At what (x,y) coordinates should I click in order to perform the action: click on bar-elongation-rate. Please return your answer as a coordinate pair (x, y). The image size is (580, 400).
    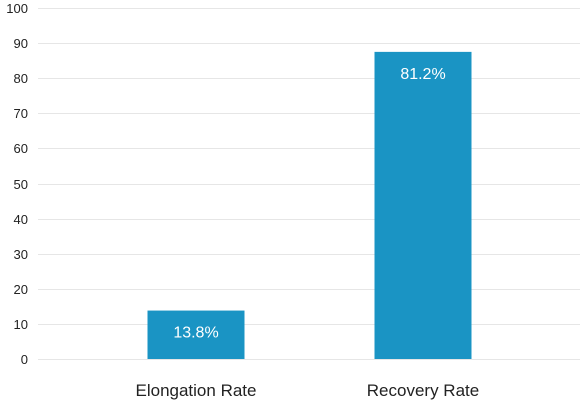
    Looking at the image, I should click on (196, 334).